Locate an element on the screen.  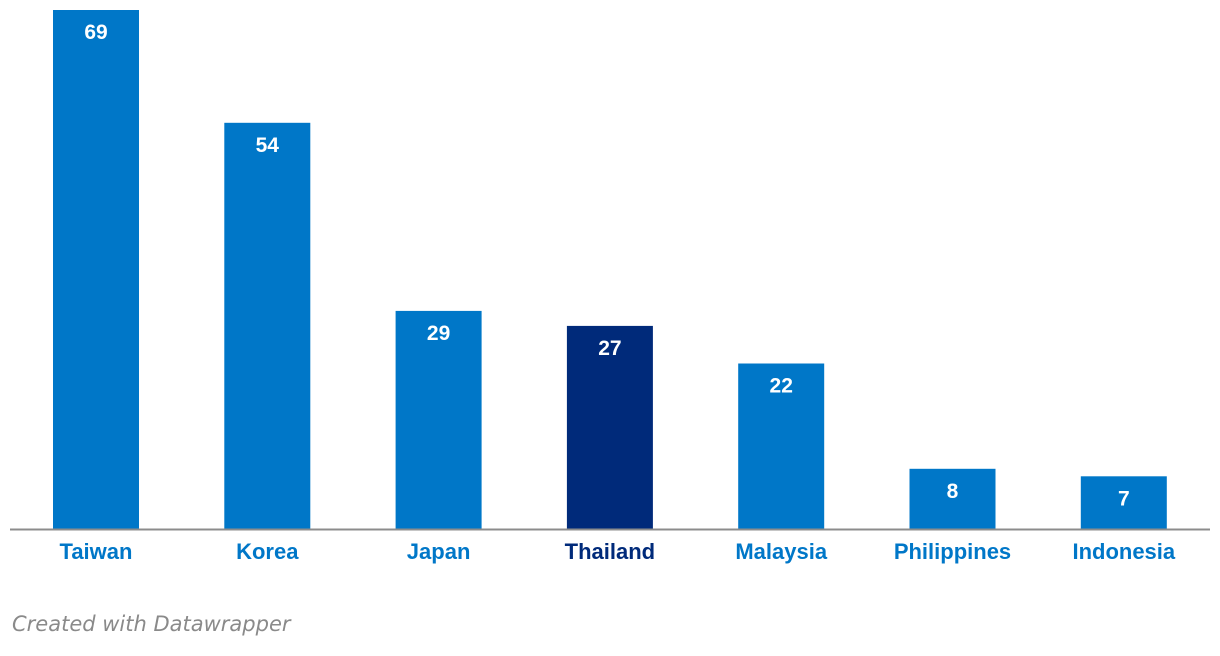
value-label-korea: 54 is located at coordinates (268, 145).